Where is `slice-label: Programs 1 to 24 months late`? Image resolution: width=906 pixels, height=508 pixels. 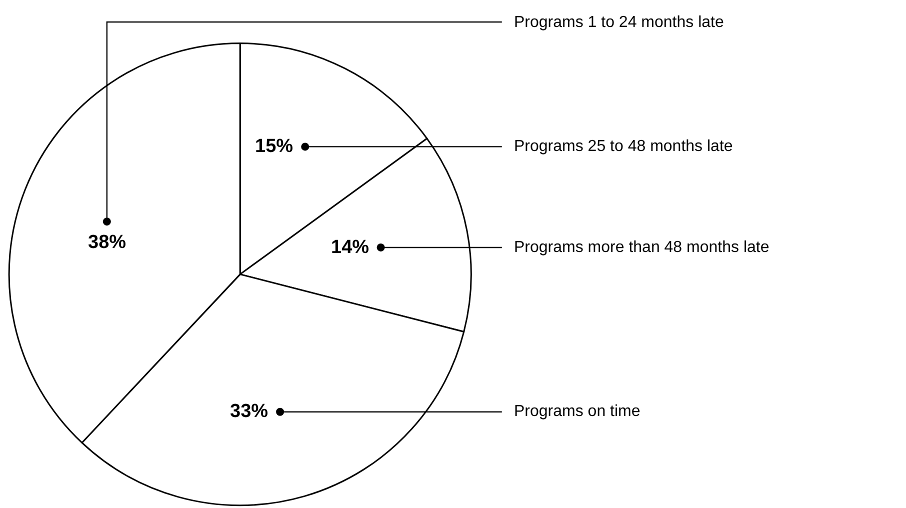 slice-label: Programs 1 to 24 months late is located at coordinates (619, 22).